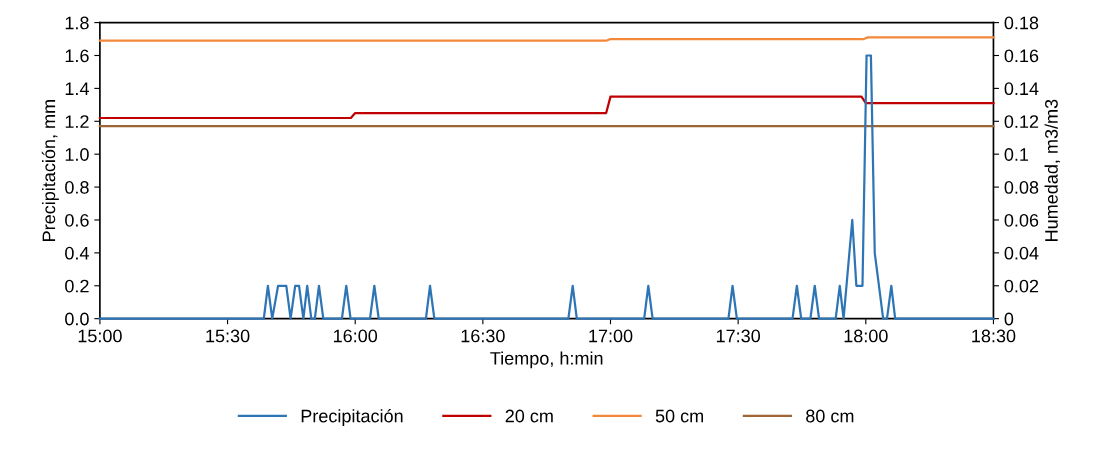  I want to click on y2-tick-label: 0.18, so click(1021, 23).